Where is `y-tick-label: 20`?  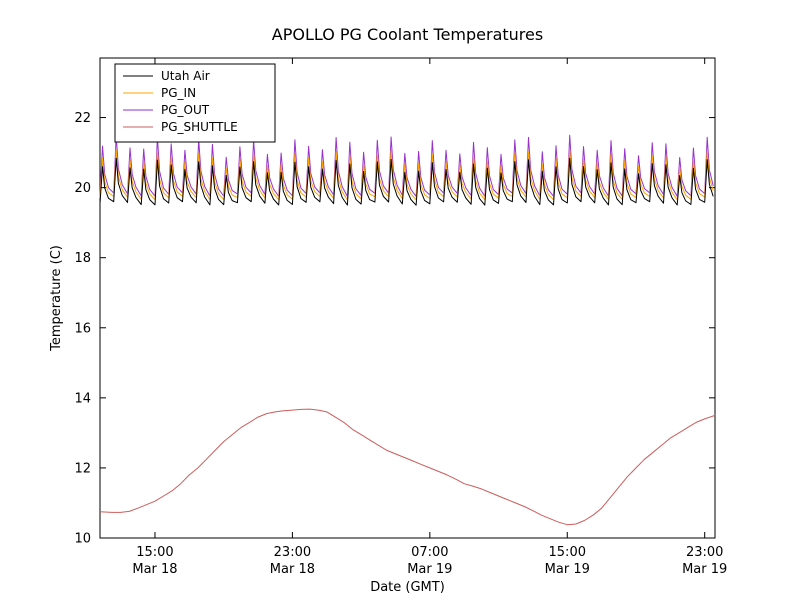 y-tick-label: 20 is located at coordinates (82, 188).